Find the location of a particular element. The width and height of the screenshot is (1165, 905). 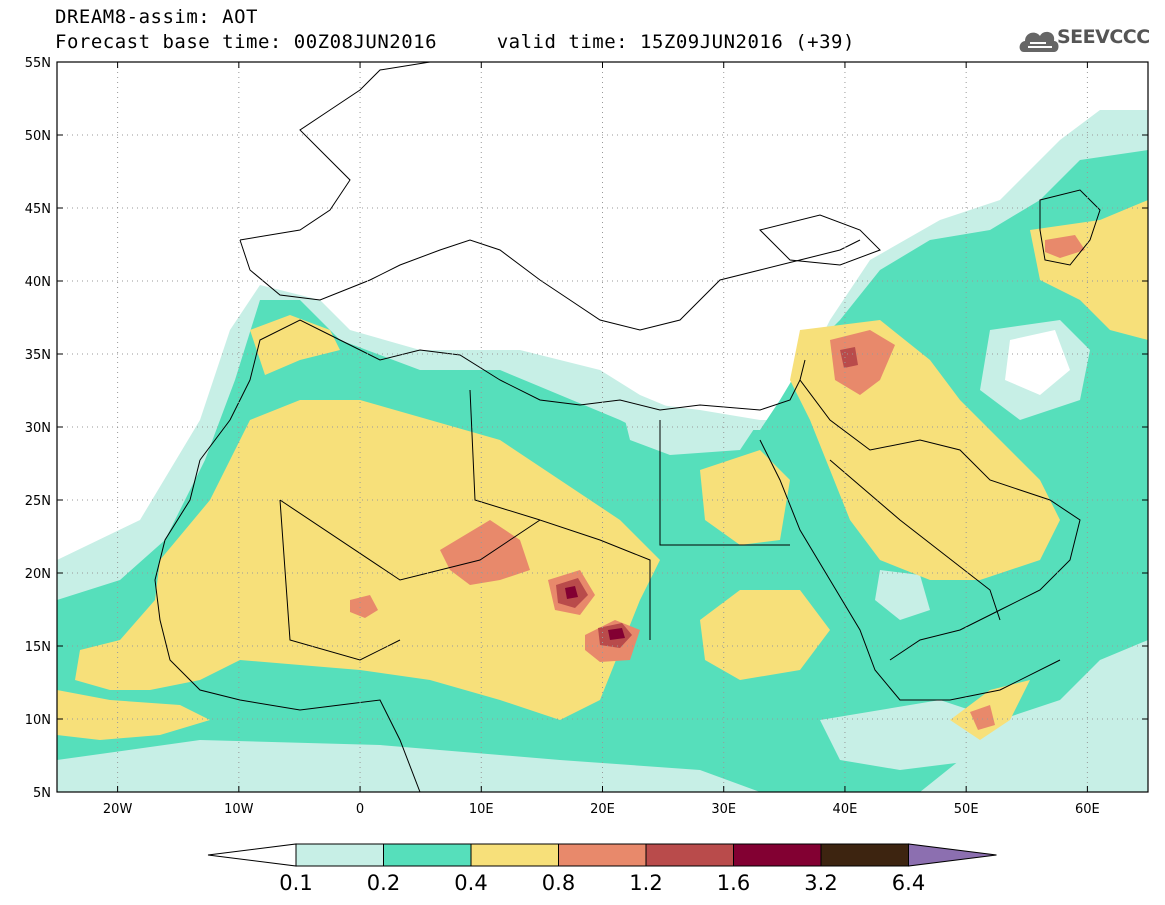

map-title: DREAM8-assim: AOT is located at coordinates (156, 17).